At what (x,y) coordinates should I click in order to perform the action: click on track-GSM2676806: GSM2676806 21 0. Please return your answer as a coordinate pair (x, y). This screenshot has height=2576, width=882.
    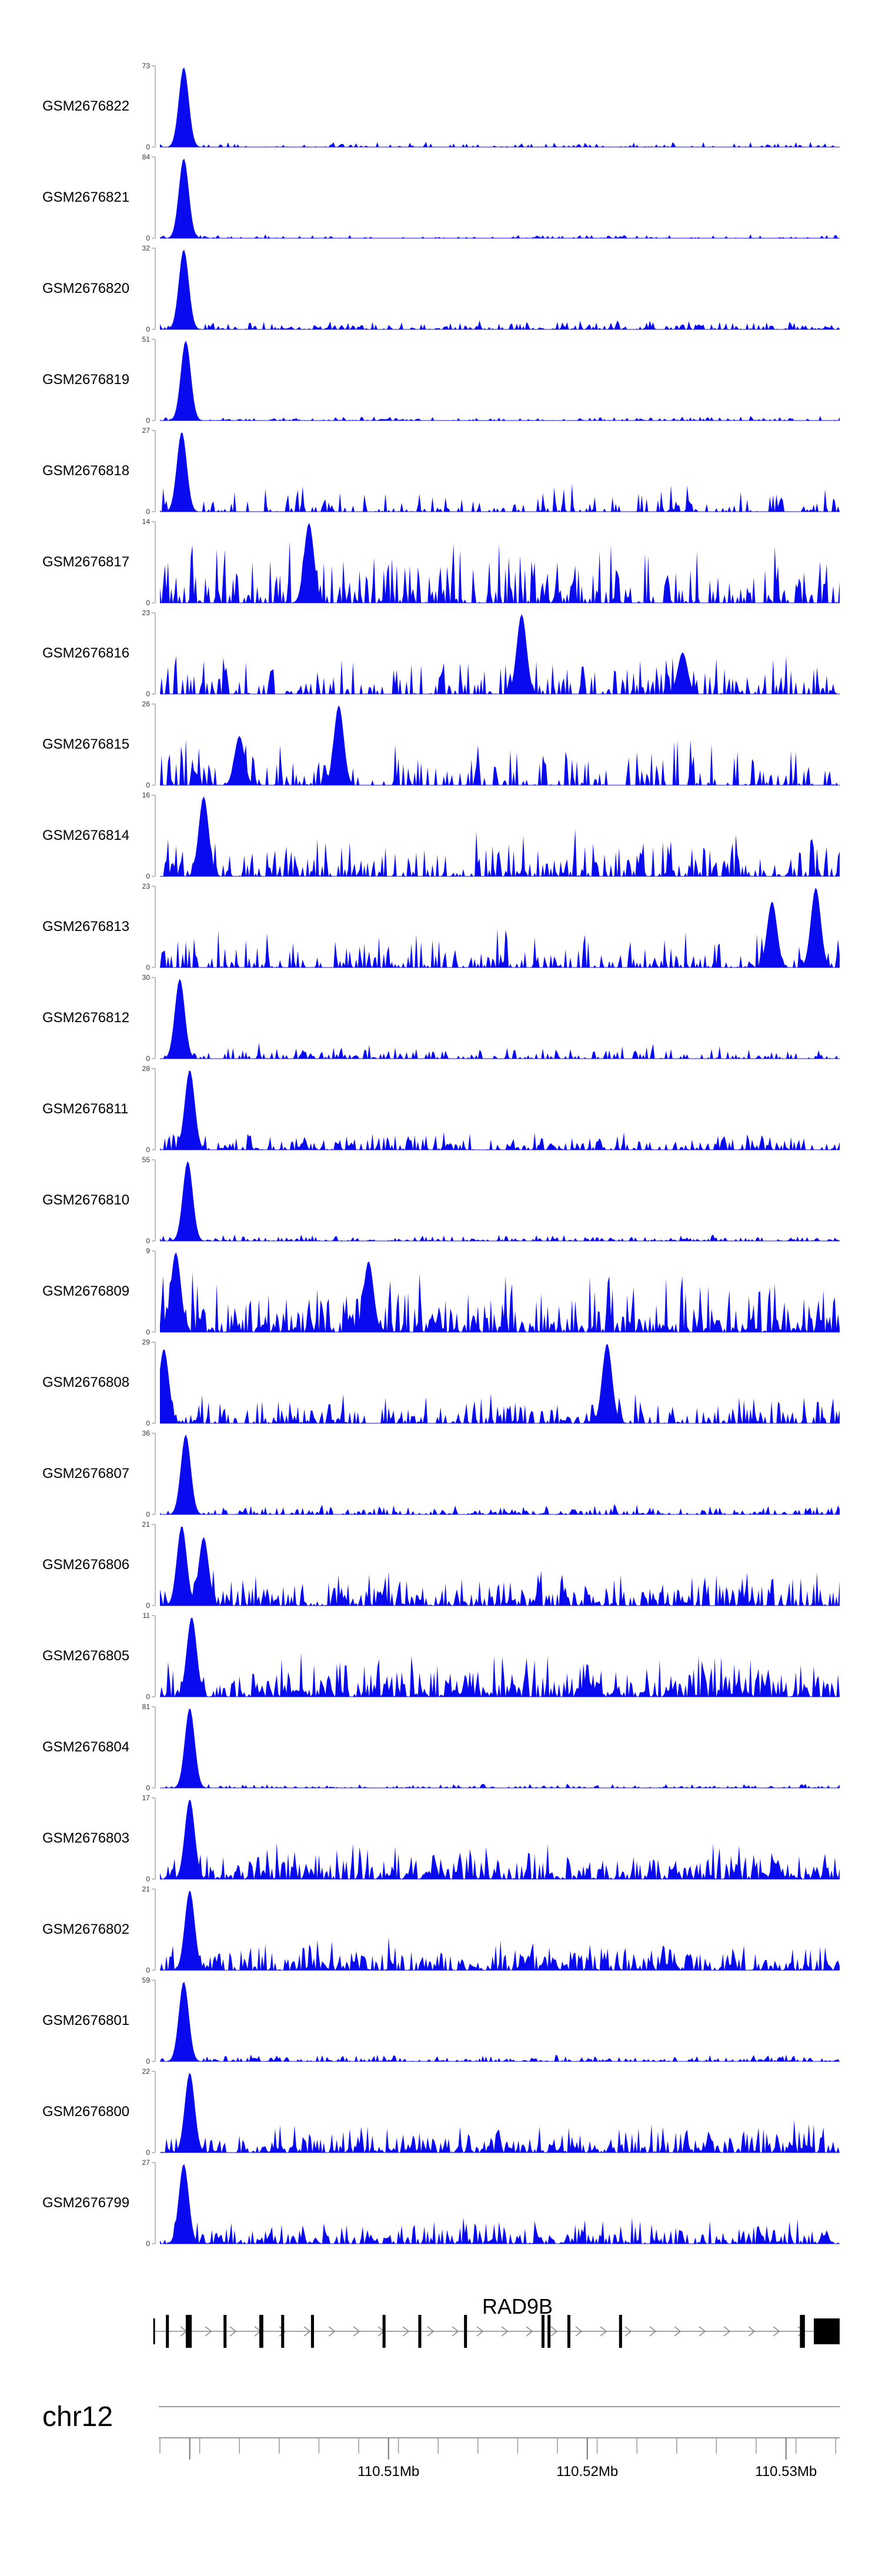
    Looking at the image, I should click on (441, 1565).